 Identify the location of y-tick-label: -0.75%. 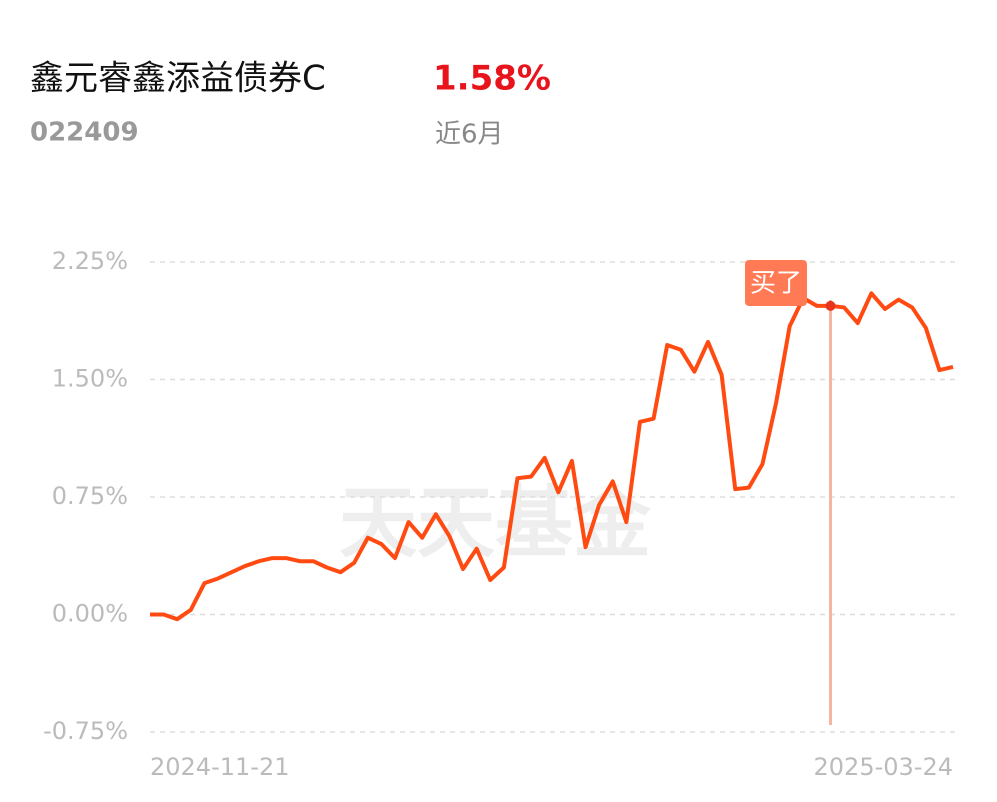
(85, 731).